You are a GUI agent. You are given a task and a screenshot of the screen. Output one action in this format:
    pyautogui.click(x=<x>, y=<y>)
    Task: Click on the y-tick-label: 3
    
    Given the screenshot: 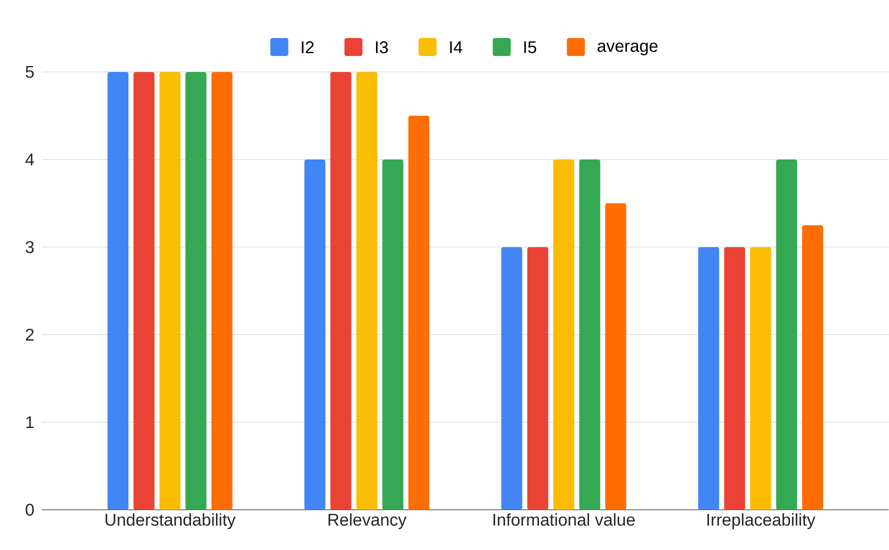 What is the action you would take?
    pyautogui.click(x=30, y=247)
    